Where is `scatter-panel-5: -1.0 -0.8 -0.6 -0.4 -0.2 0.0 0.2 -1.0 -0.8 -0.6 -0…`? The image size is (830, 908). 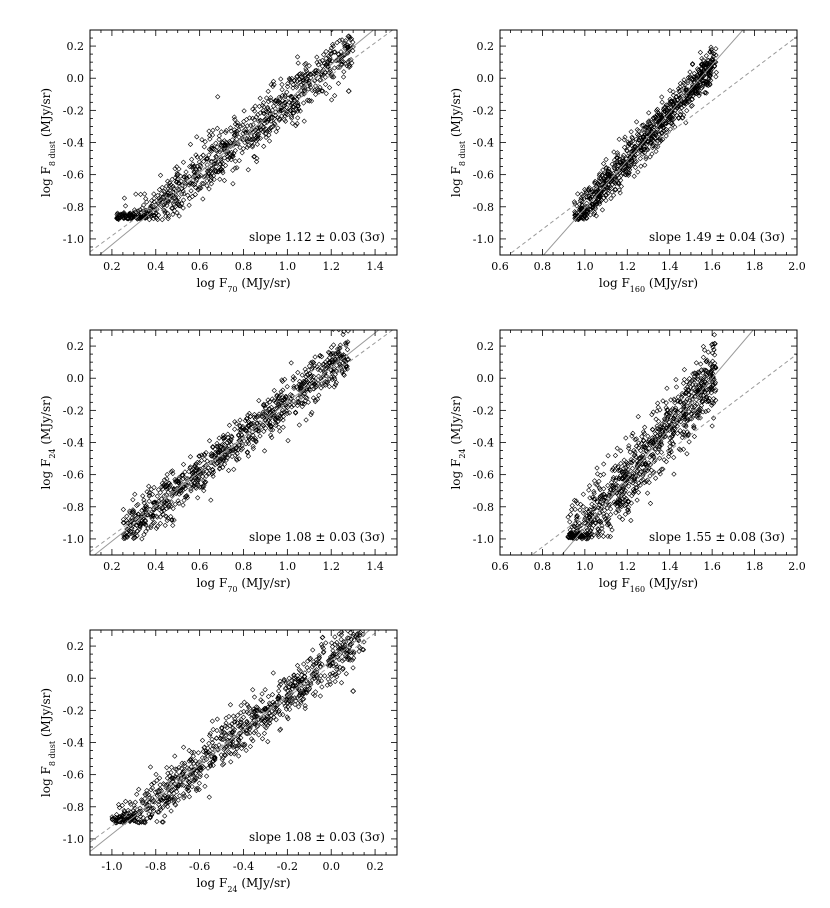 scatter-panel-5: -1.0 -0.8 -0.6 -0.4 -0.2 0.0 0.2 -1.0 -0.8 -0.6 -0… is located at coordinates (218, 761).